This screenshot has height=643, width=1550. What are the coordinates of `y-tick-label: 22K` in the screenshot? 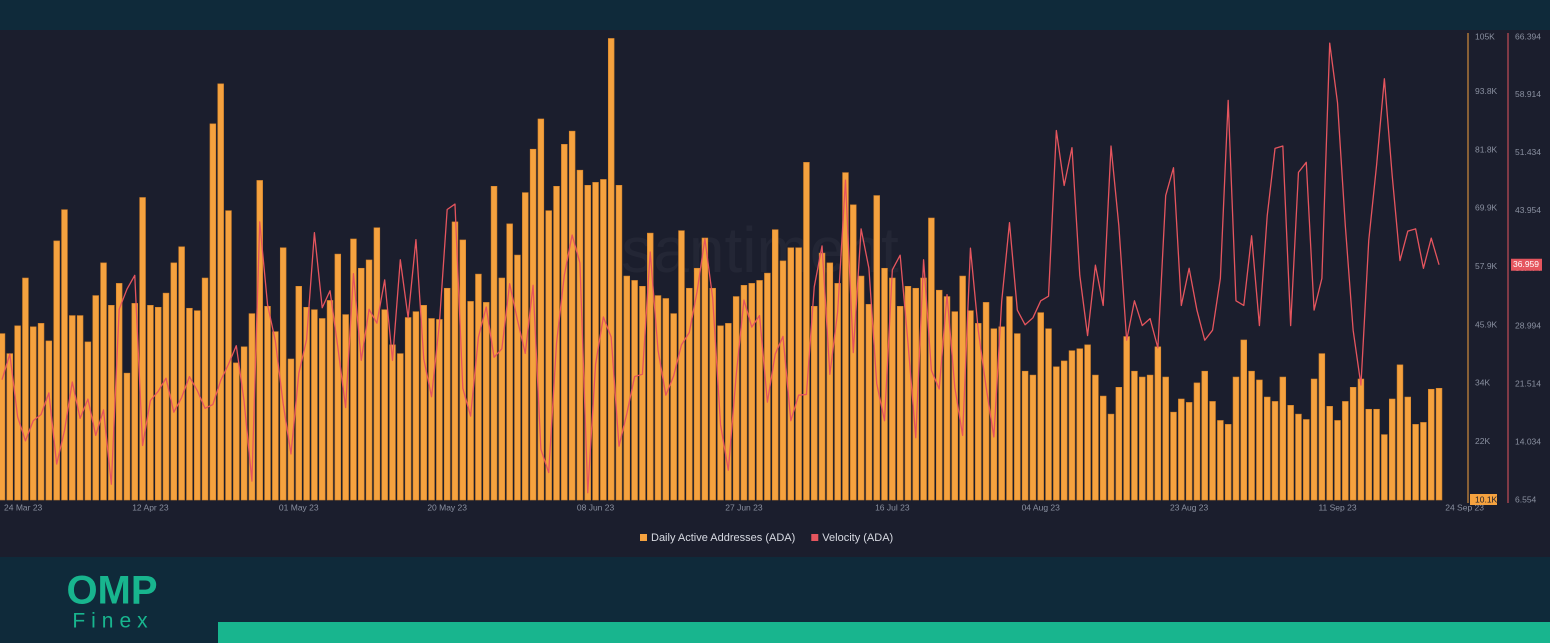 It's located at (1482, 441).